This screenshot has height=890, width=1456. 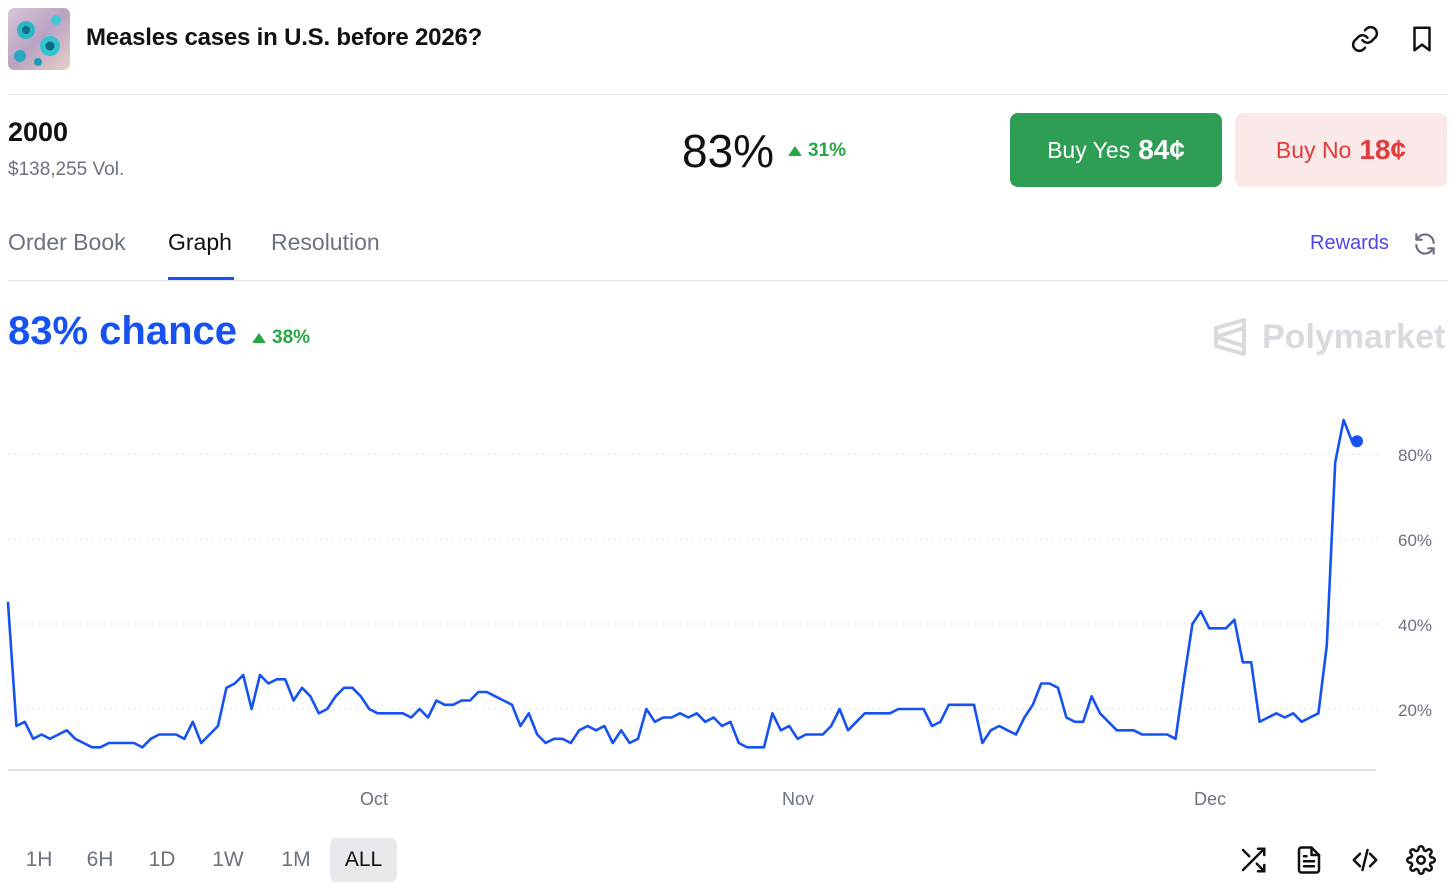 I want to click on tab-resolution: Resolution, so click(x=325, y=242).